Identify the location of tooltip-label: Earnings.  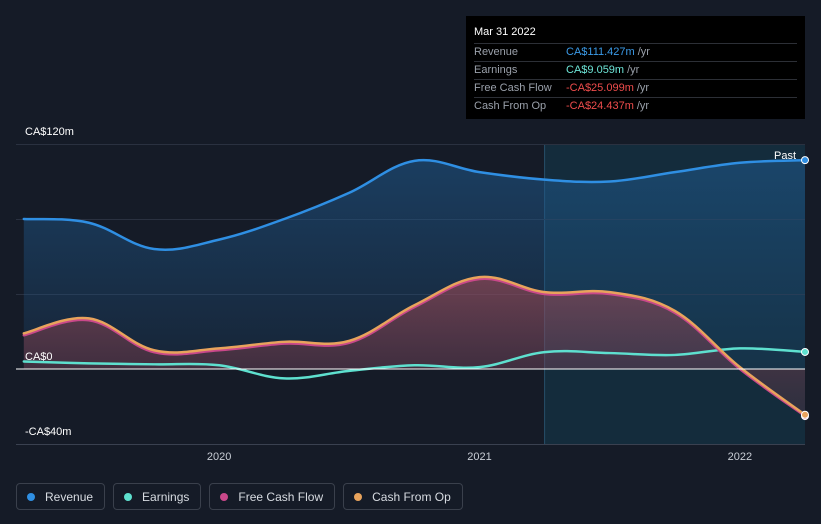
(496, 70).